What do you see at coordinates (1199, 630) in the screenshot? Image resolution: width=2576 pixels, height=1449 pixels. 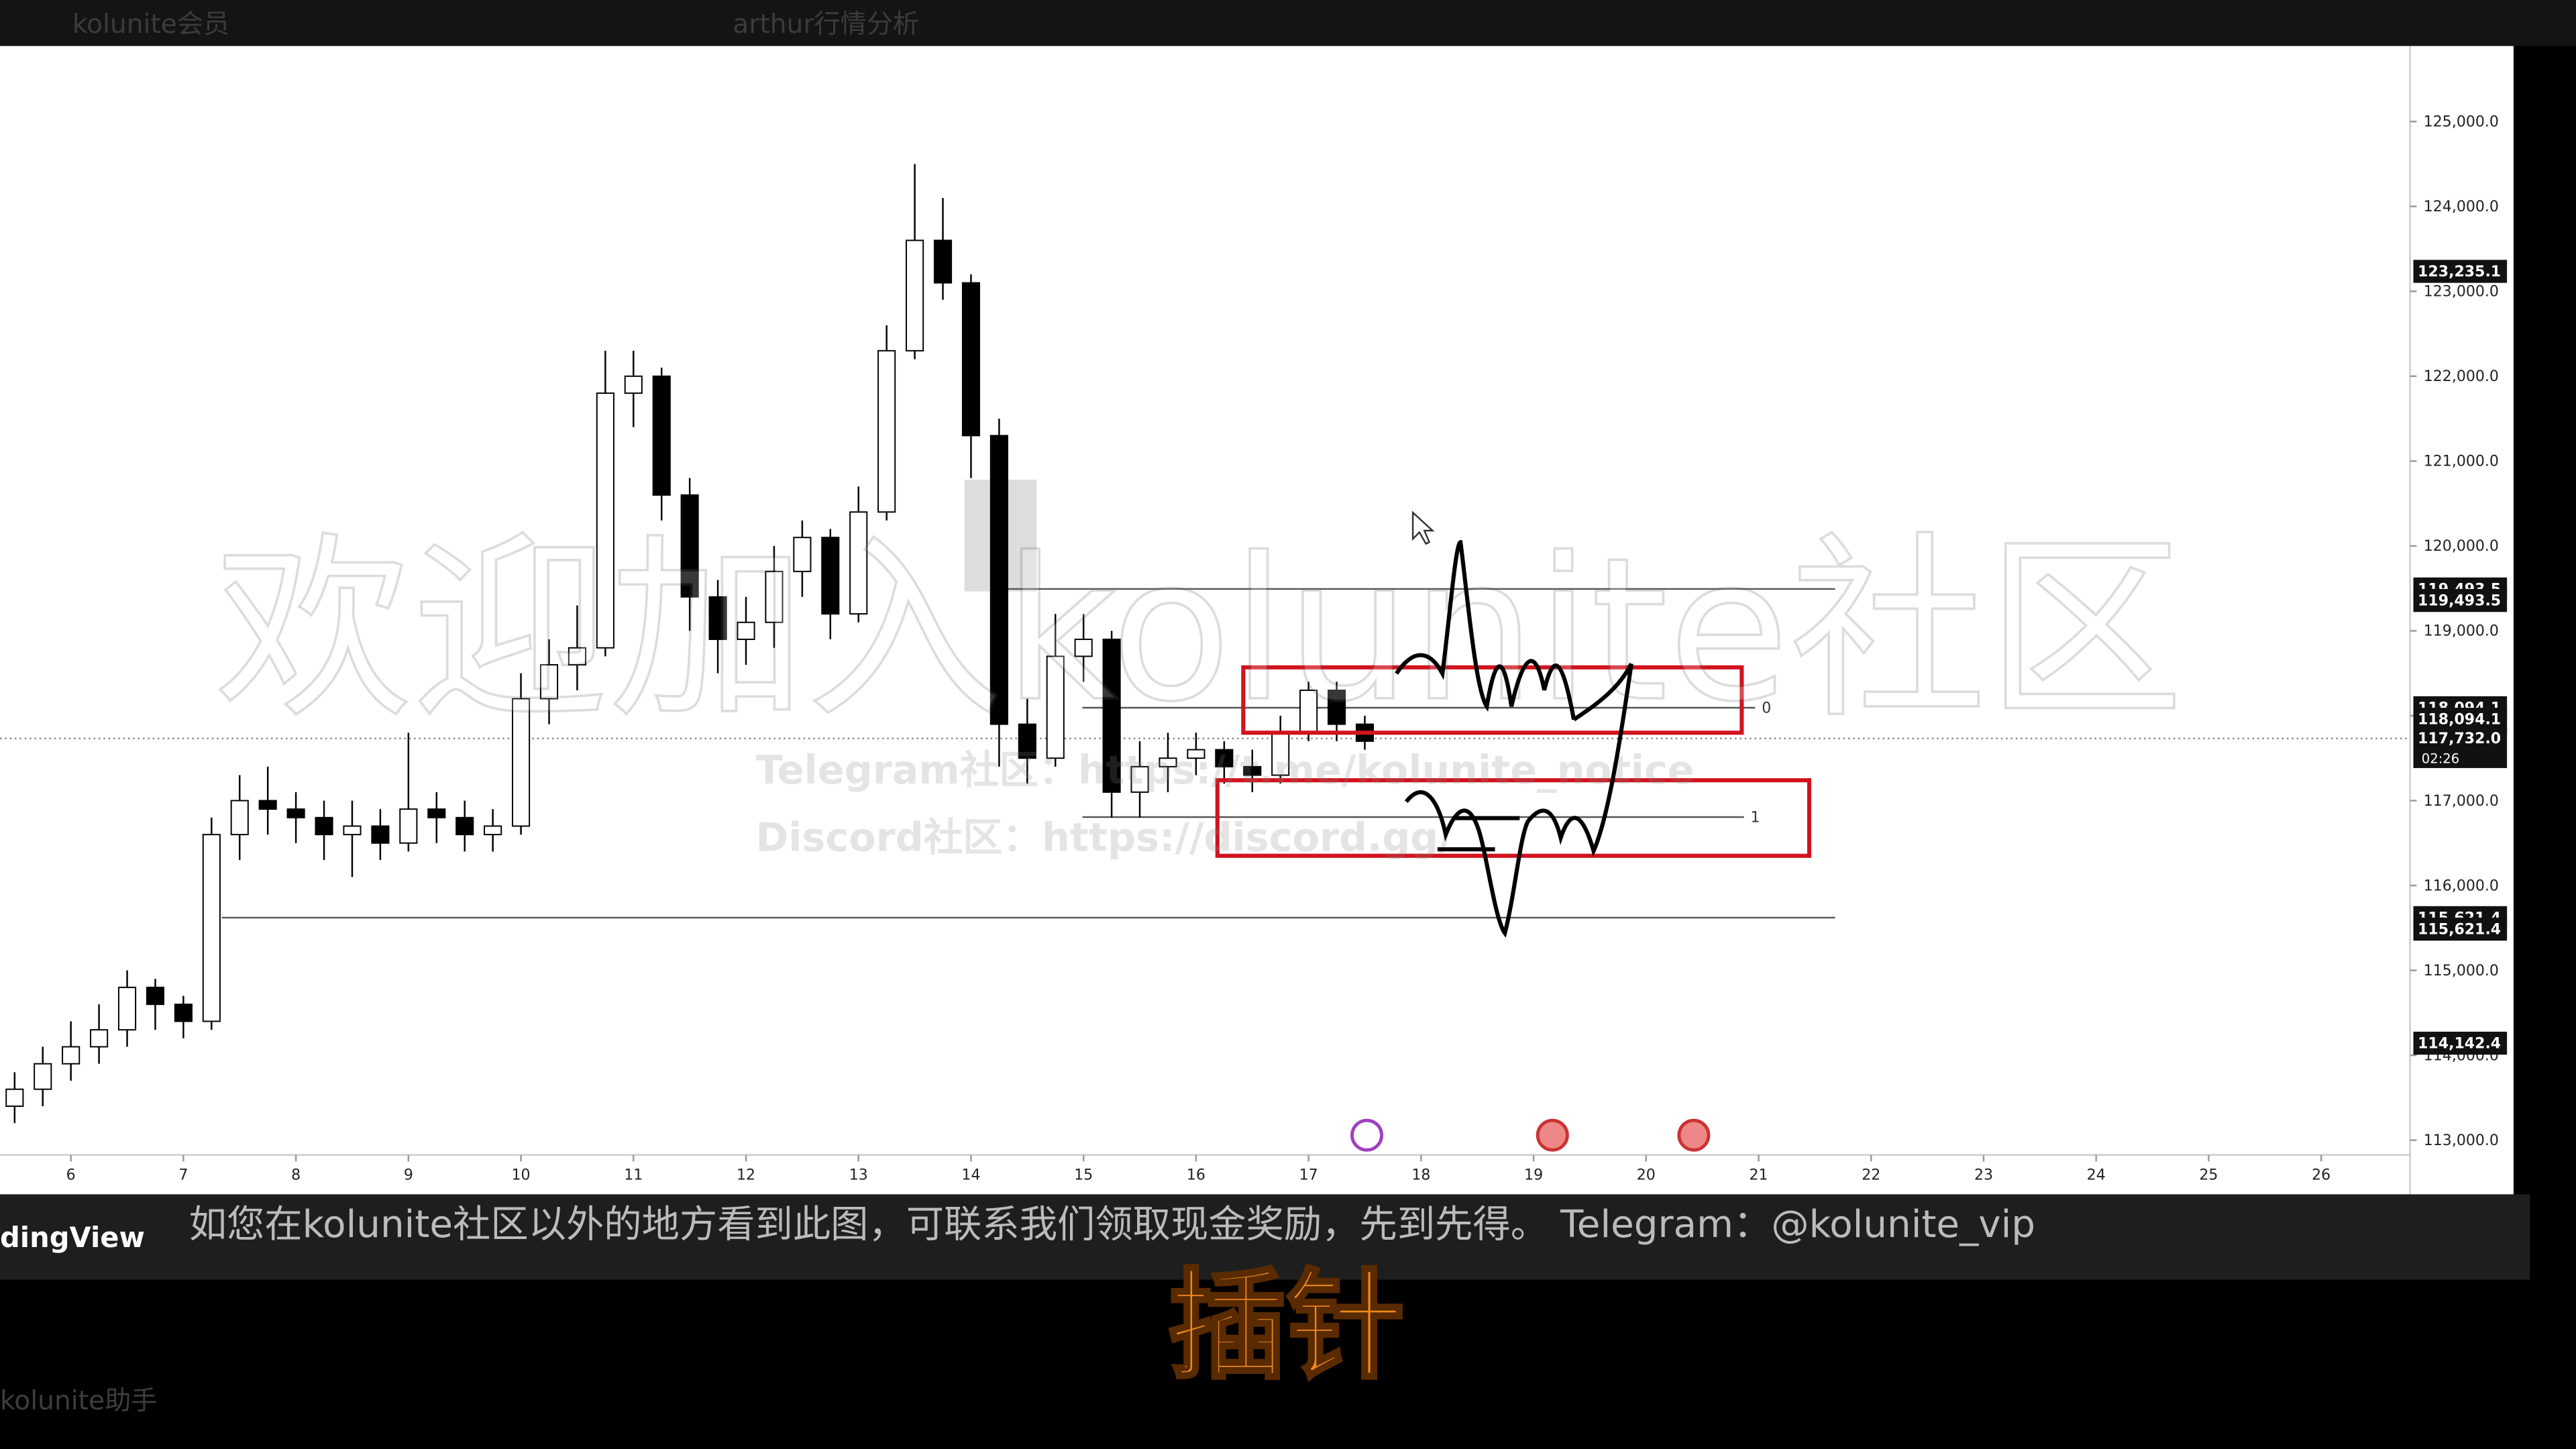 I see `watermark-main: 欢迎加入kolunite社区` at bounding box center [1199, 630].